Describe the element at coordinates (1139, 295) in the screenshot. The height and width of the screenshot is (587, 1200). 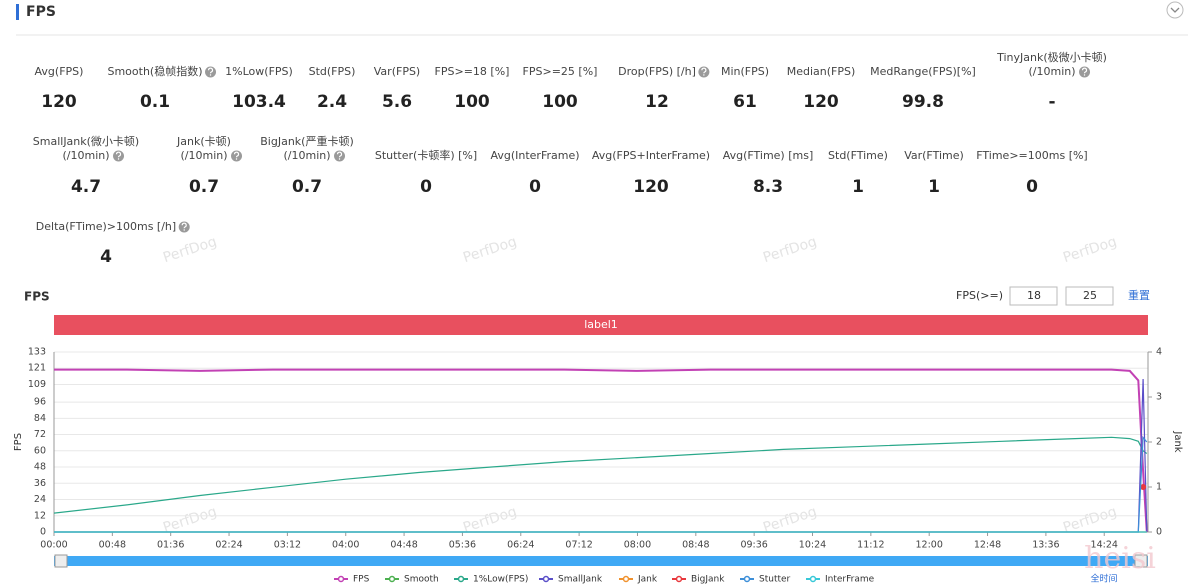
I see `reset-link: 重置` at that location.